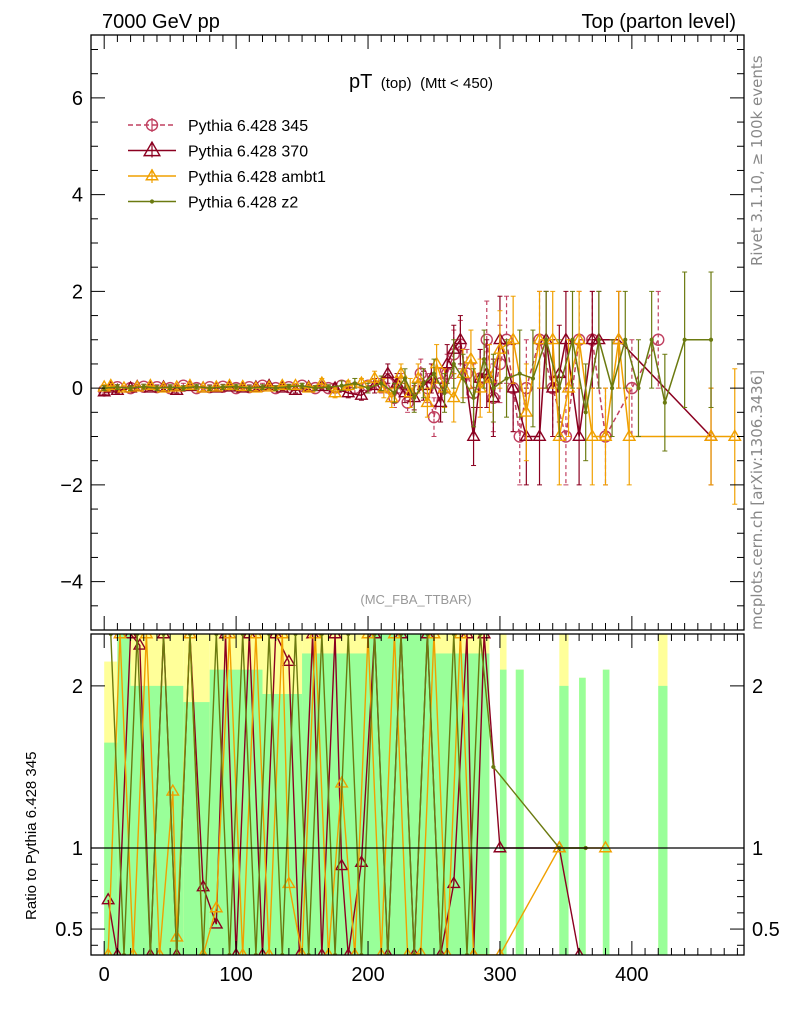  What do you see at coordinates (757, 160) in the screenshot?
I see `side-rivet-label: Rivet 3.1.10, ≥ 100k events` at bounding box center [757, 160].